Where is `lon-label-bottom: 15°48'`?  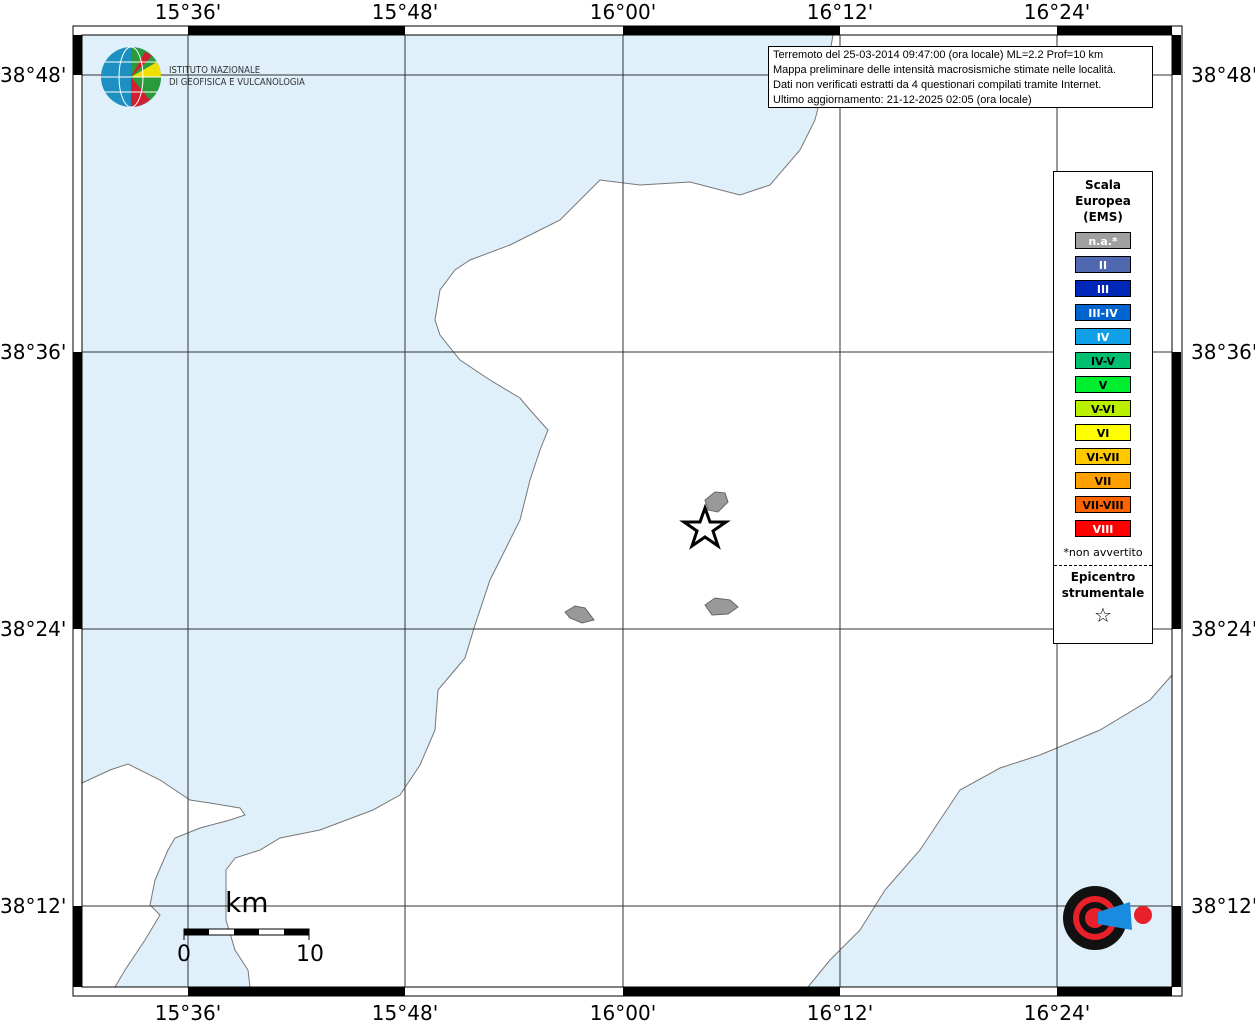 lon-label-bottom: 15°48' is located at coordinates (405, 1013).